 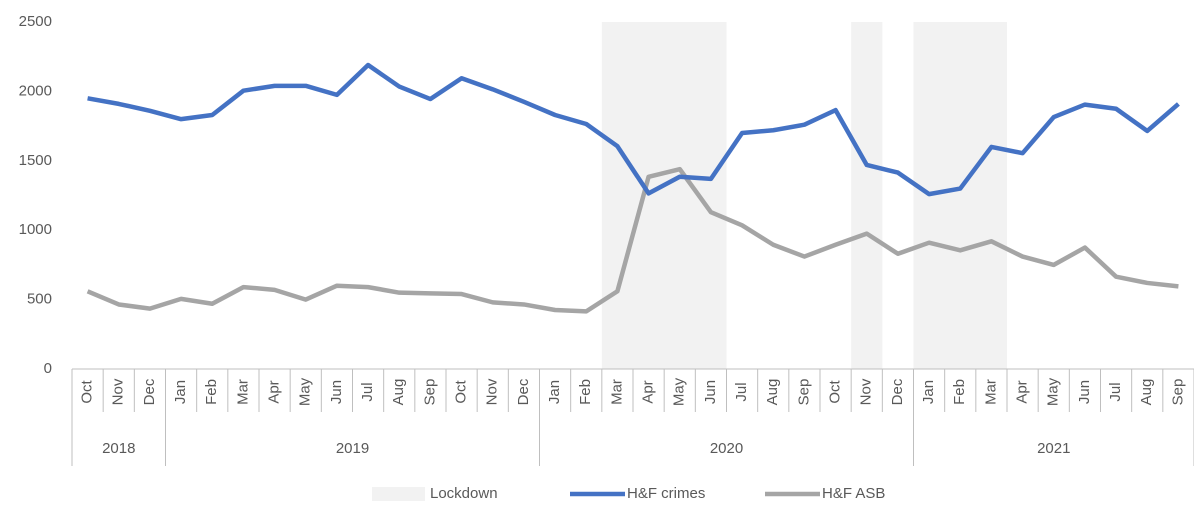 I want to click on year-label: 2018, so click(x=118, y=448).